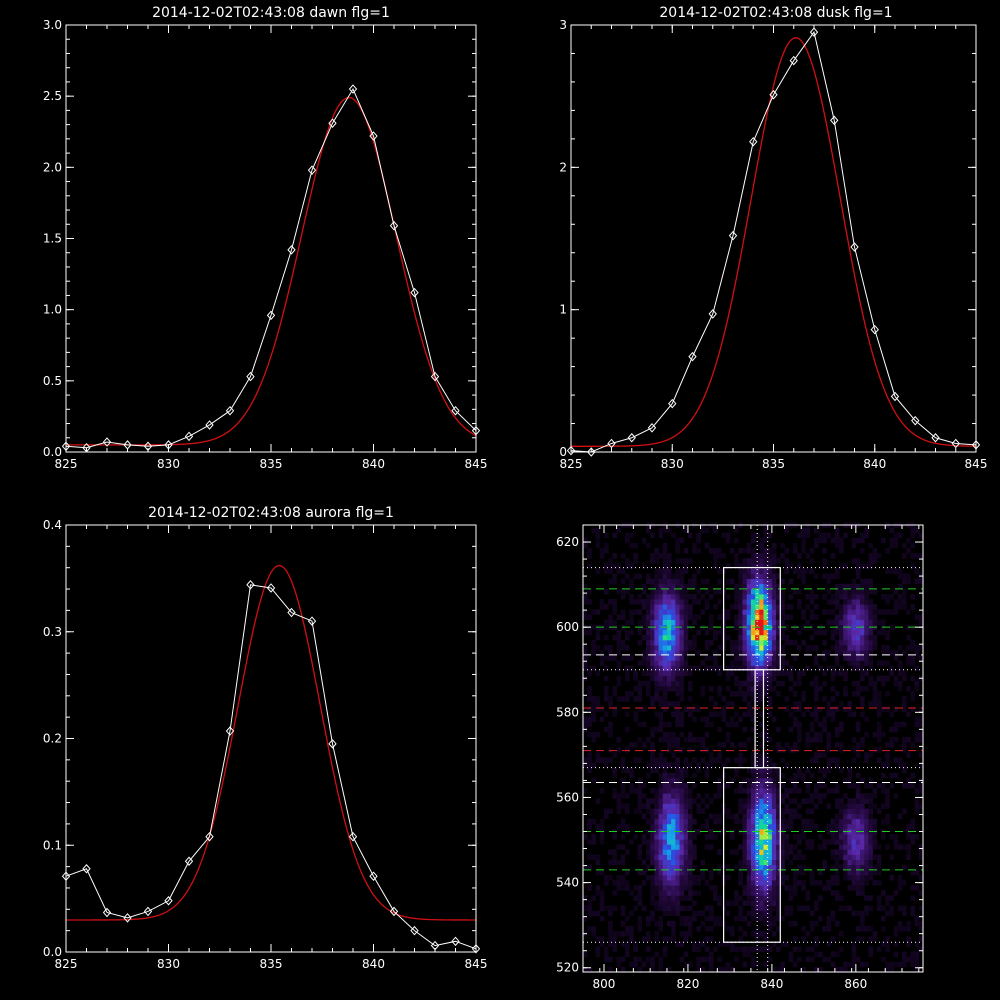 The width and height of the screenshot is (1000, 1000). I want to click on dusk-ytick-label: 1, so click(563, 310).